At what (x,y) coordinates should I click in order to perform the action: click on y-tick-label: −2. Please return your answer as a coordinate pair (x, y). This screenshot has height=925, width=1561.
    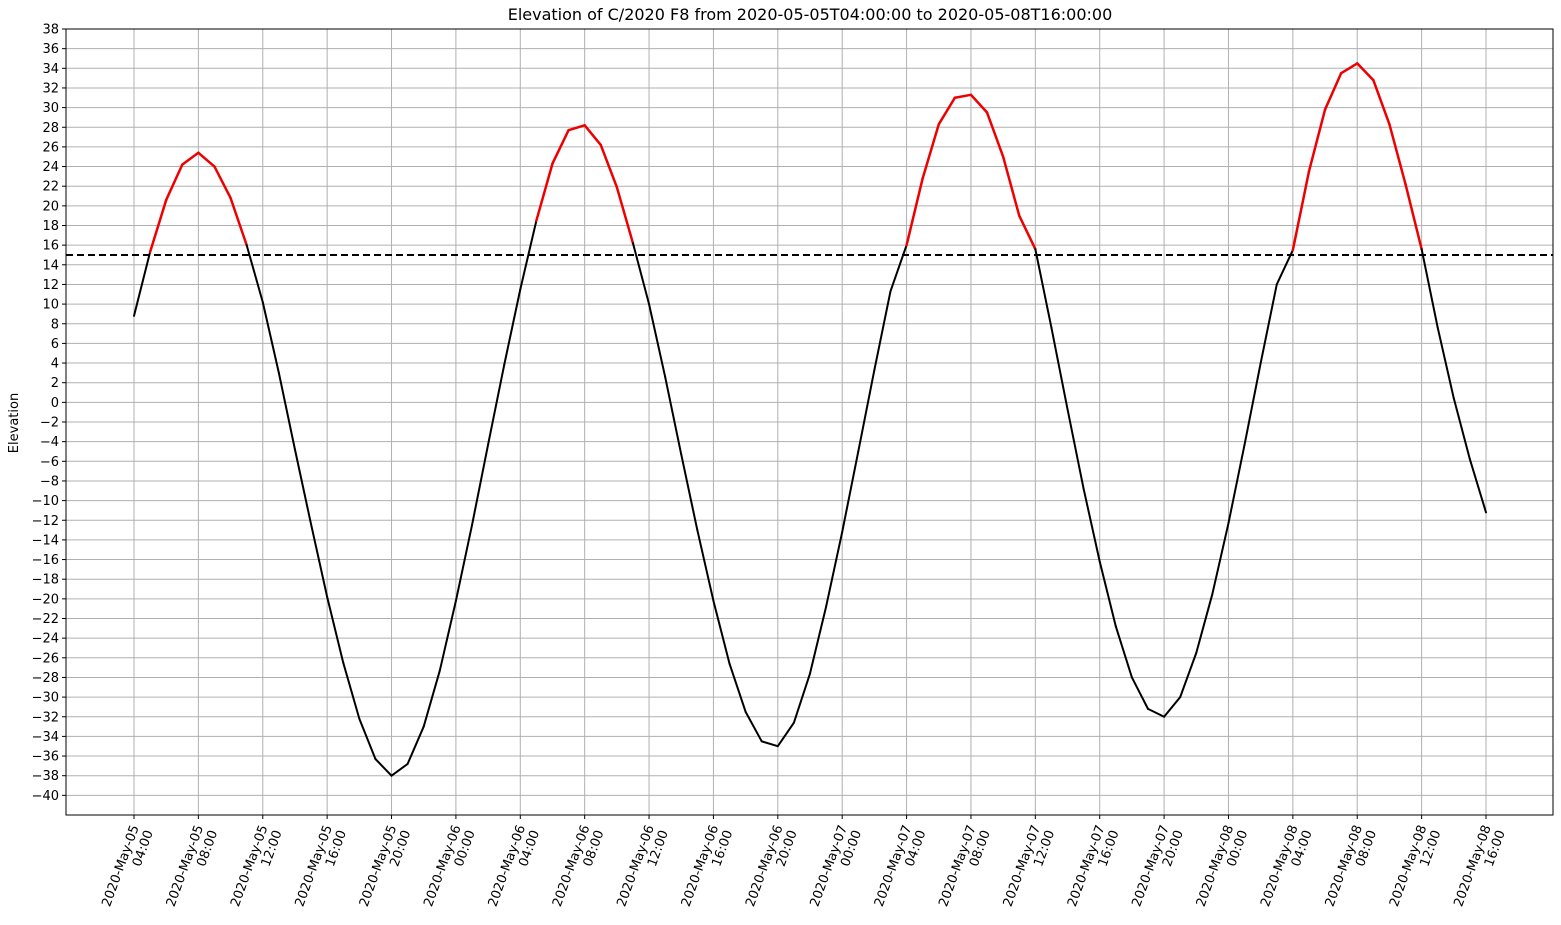
    Looking at the image, I should click on (49, 423).